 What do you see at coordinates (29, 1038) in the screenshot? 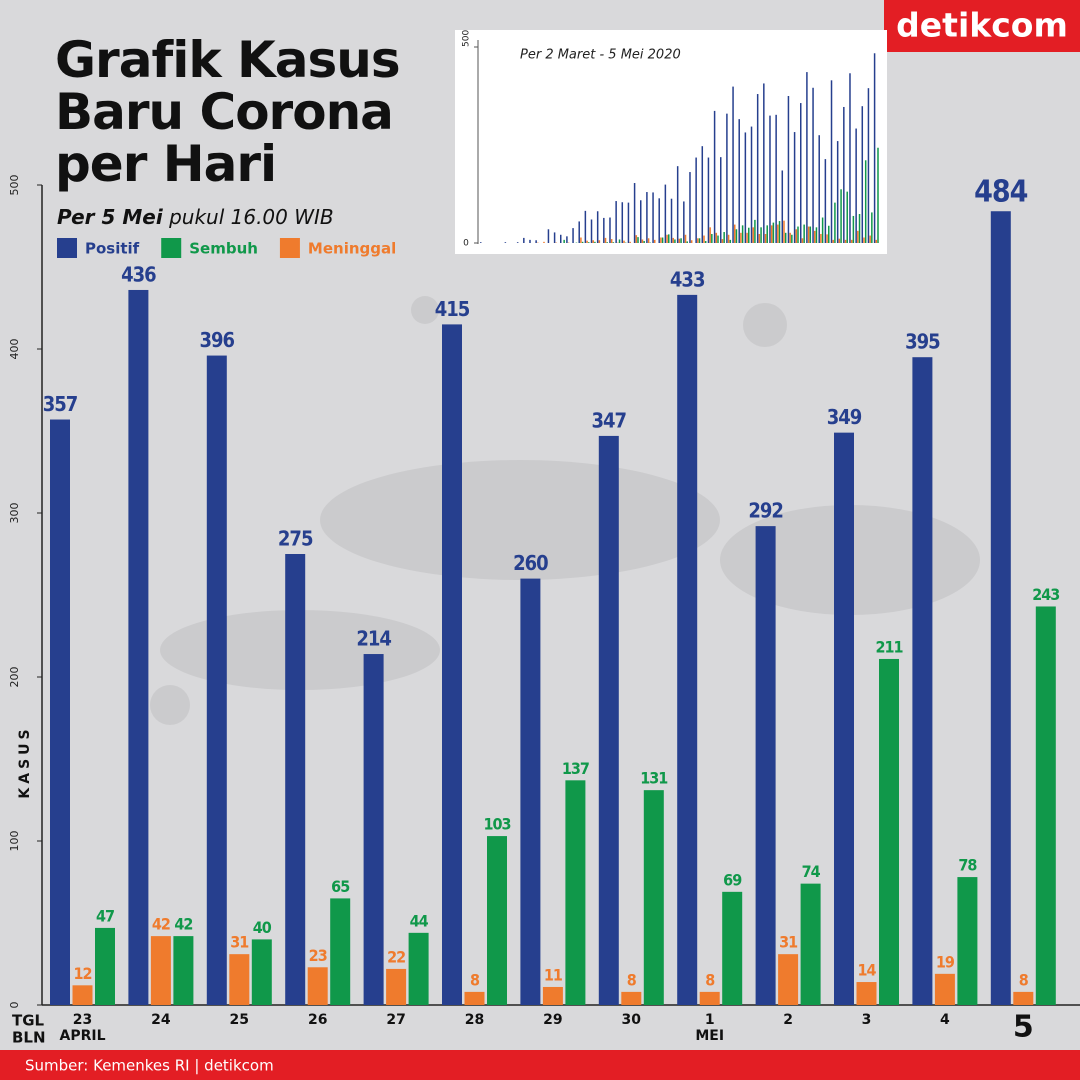
I see `x-label-month: BLN` at bounding box center [29, 1038].